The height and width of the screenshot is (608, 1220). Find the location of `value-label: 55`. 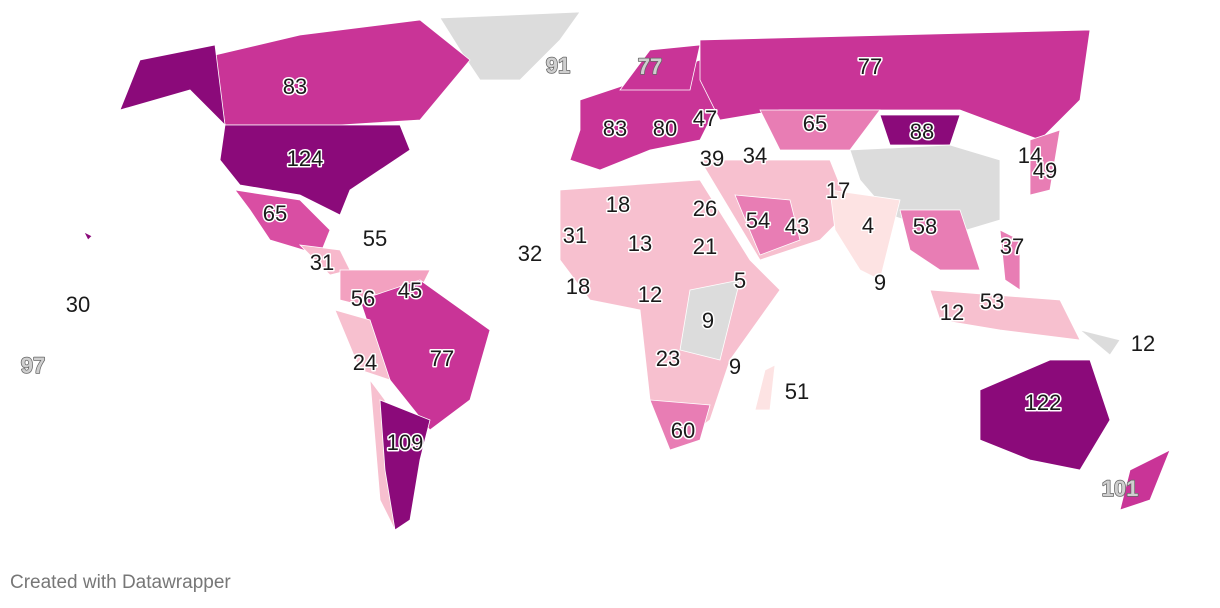

value-label: 55 is located at coordinates (375, 238).